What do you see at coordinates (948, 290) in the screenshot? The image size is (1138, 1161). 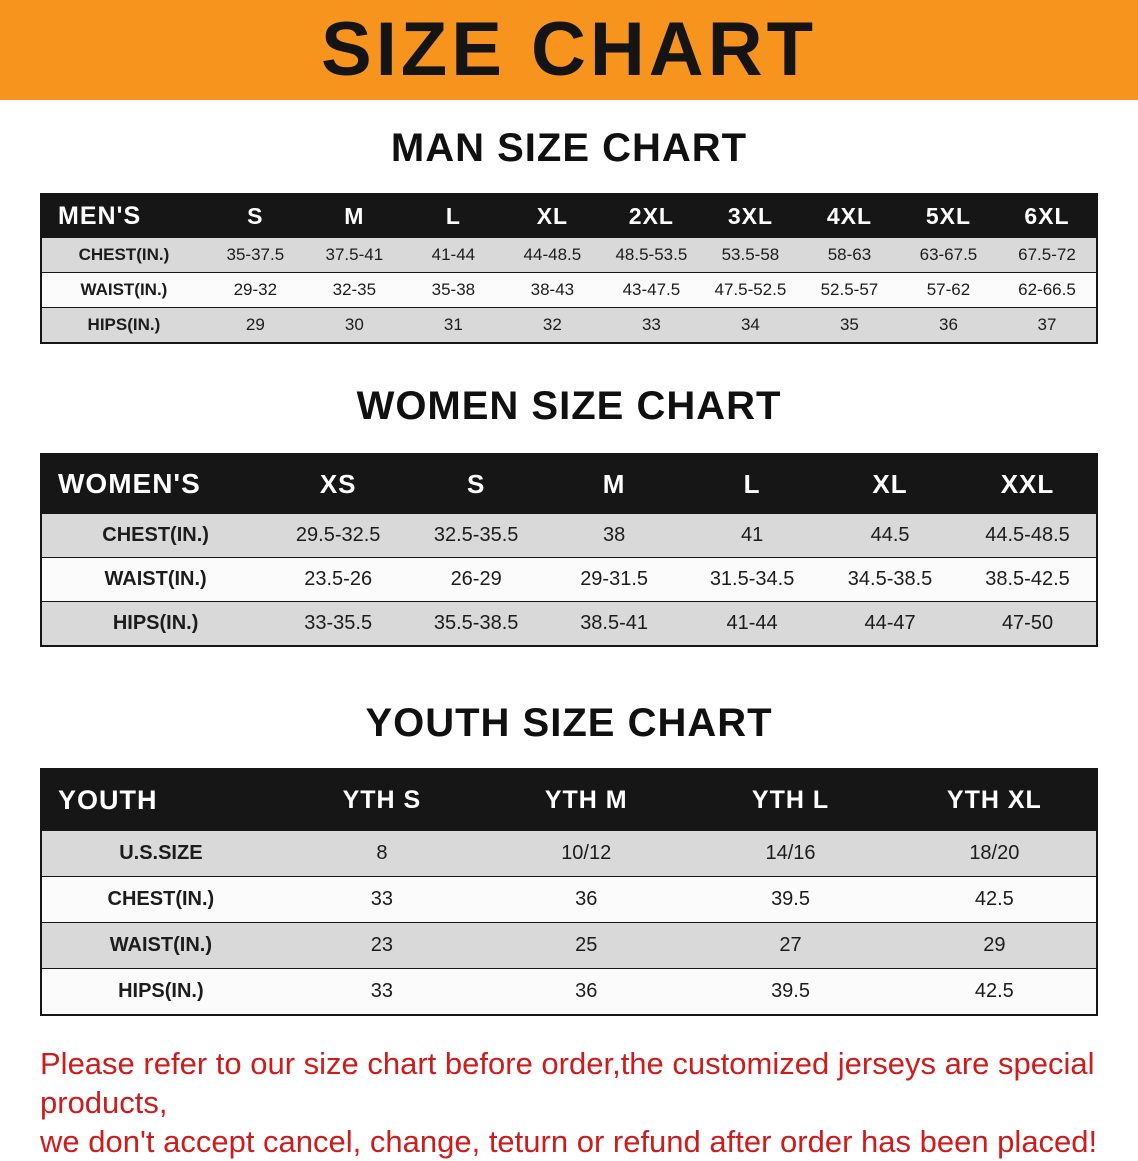 I see `size-value: 57-62` at bounding box center [948, 290].